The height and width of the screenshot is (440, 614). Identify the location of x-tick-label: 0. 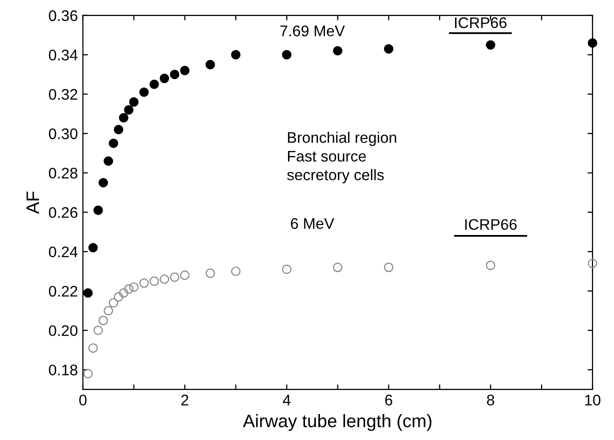
(83, 400).